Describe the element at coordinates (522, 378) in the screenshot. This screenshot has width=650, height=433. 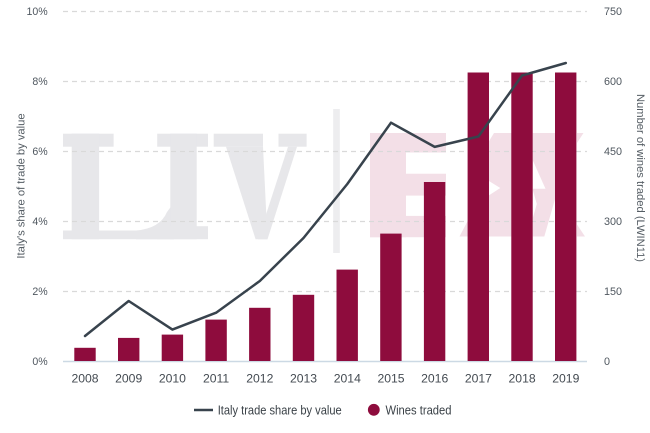
I see `svg-text: 2018` at that location.